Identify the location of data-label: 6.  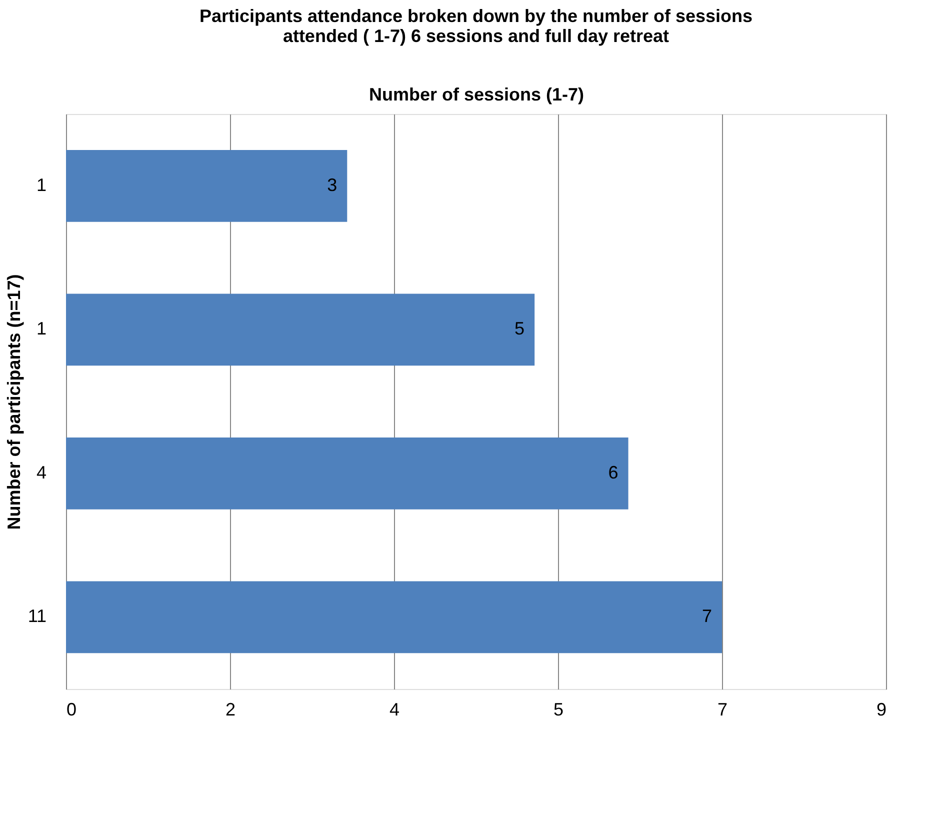
(613, 472).